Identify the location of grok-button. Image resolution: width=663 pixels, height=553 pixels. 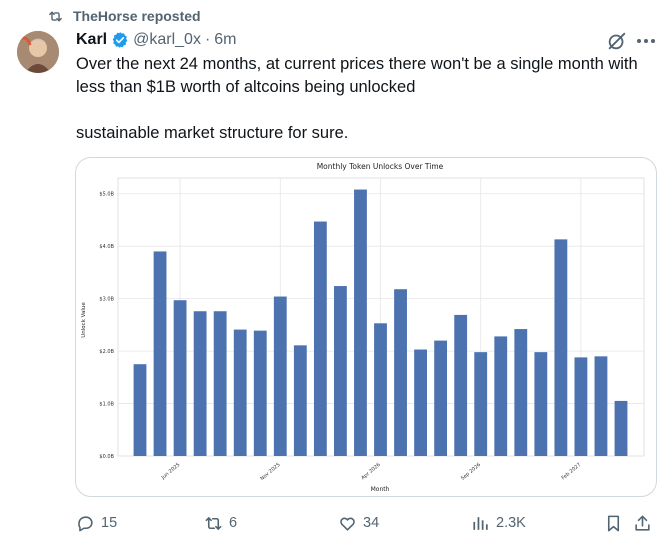
(617, 41).